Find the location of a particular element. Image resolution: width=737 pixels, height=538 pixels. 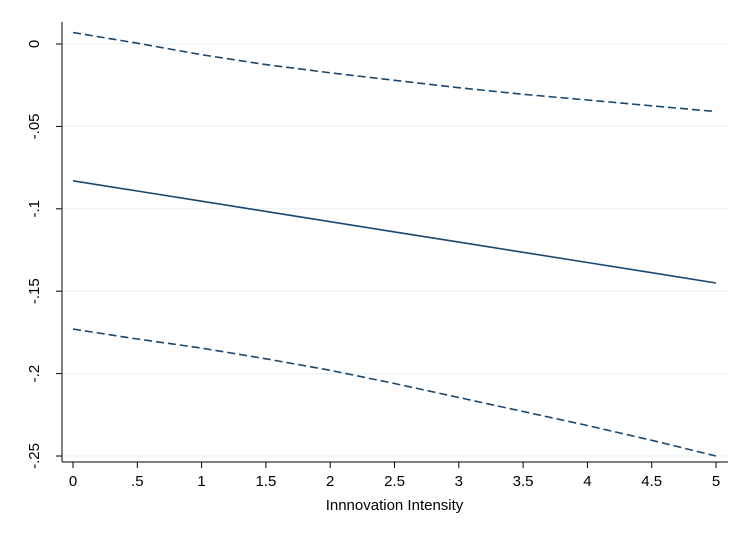

x-tick-label-2: 1 is located at coordinates (201, 481).